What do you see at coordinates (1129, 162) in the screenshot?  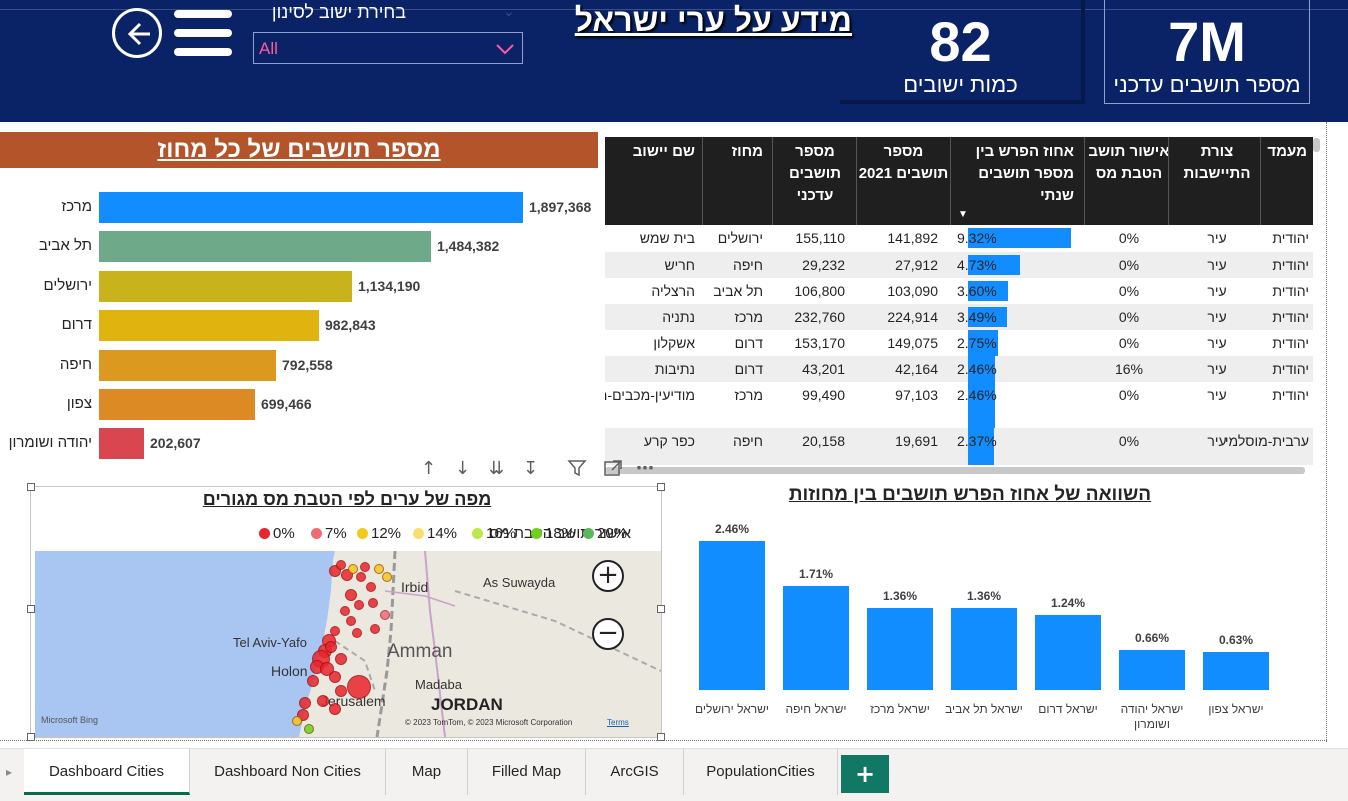 I see `col-header-tax-benefit: אישור תושב הטבת מס` at bounding box center [1129, 162].